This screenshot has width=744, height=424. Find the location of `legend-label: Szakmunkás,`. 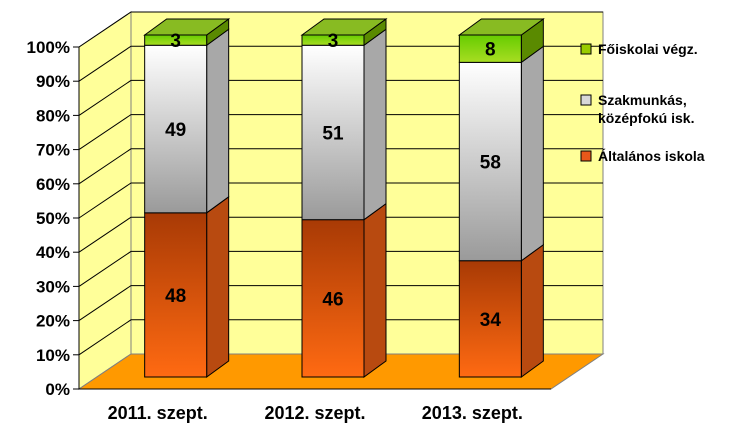

legend-label: Szakmunkás, is located at coordinates (642, 100).